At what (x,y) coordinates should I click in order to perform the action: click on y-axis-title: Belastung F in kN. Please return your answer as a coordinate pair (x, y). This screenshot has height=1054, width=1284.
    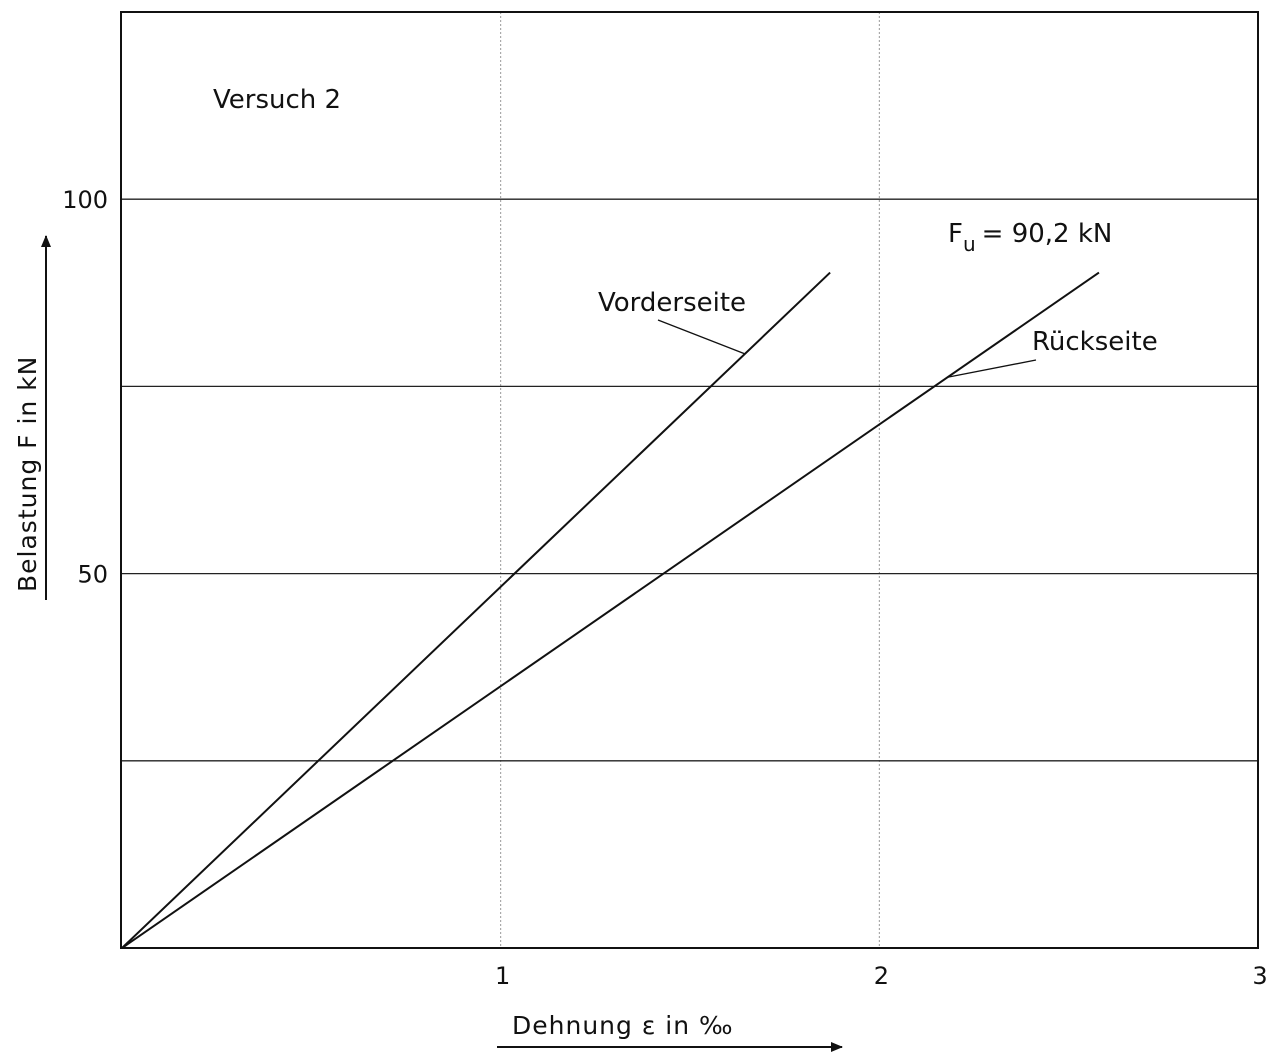
    Looking at the image, I should click on (27, 474).